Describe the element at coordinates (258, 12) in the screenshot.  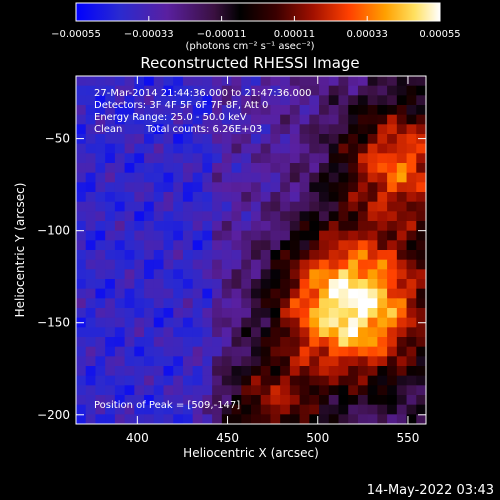
I see `colorbar` at that location.